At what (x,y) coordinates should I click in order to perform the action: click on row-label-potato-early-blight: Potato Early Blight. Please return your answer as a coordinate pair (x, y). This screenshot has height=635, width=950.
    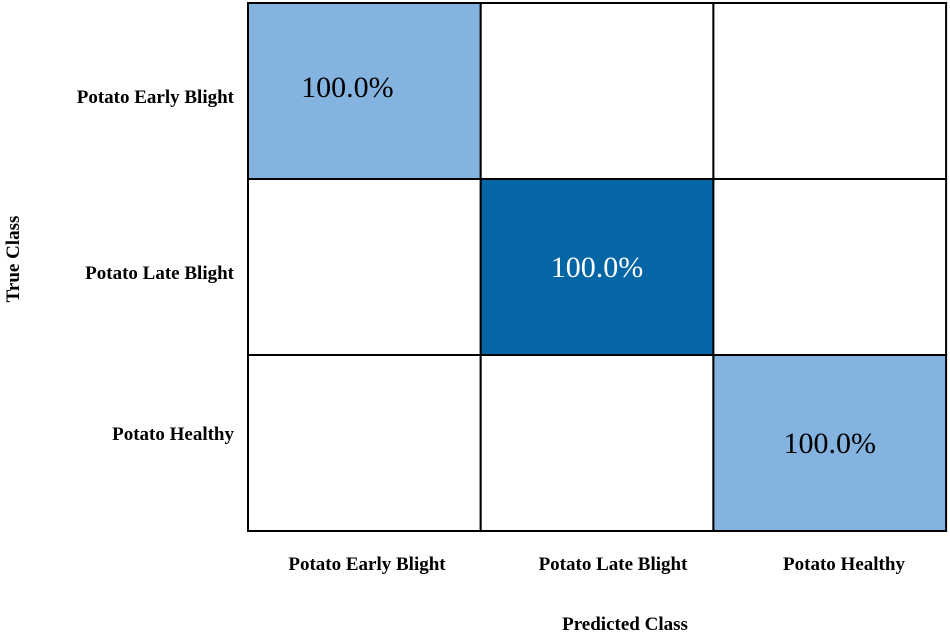
    Looking at the image, I should click on (156, 97).